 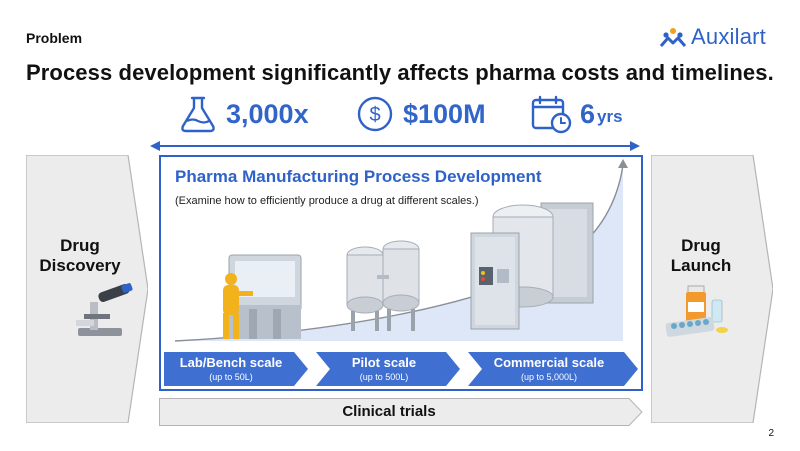 What do you see at coordinates (771, 433) in the screenshot?
I see `page-number: 2` at bounding box center [771, 433].